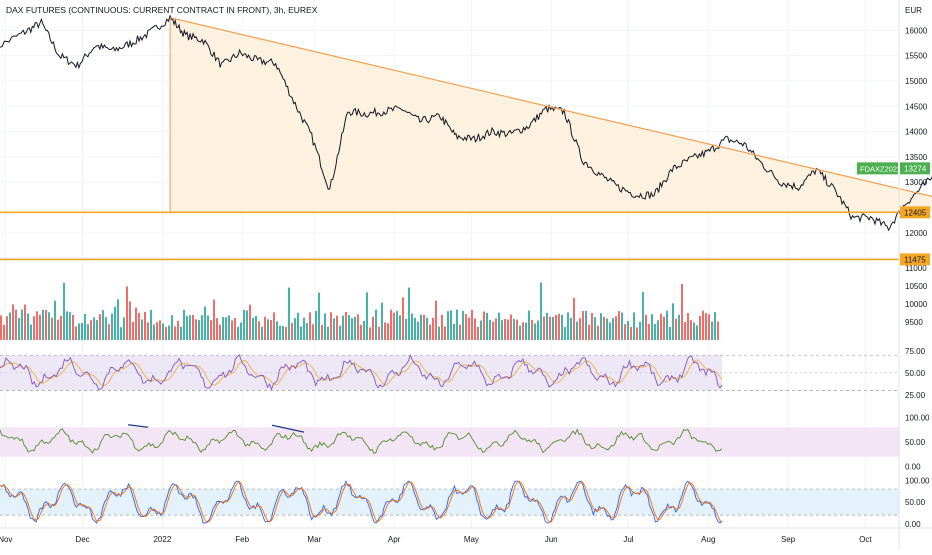 This screenshot has height=555, width=932. Describe the element at coordinates (788, 539) in the screenshot. I see `time-tick-label: Sep` at that location.